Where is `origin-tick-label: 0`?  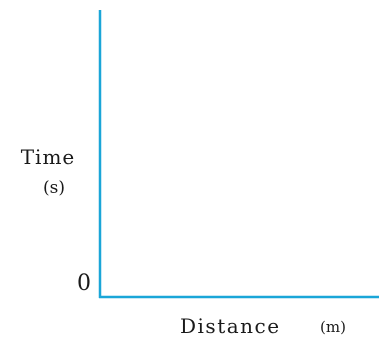
origin-tick-label: 0 is located at coordinates (84, 283).